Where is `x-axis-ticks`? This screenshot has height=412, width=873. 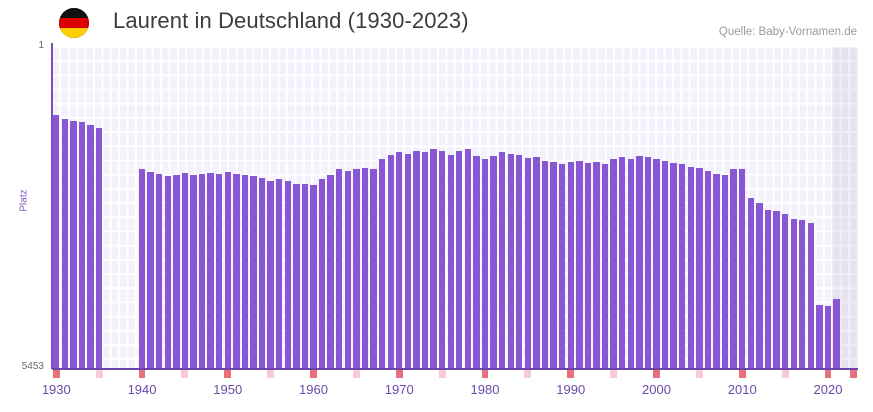 x-axis-ticks is located at coordinates (455, 374).